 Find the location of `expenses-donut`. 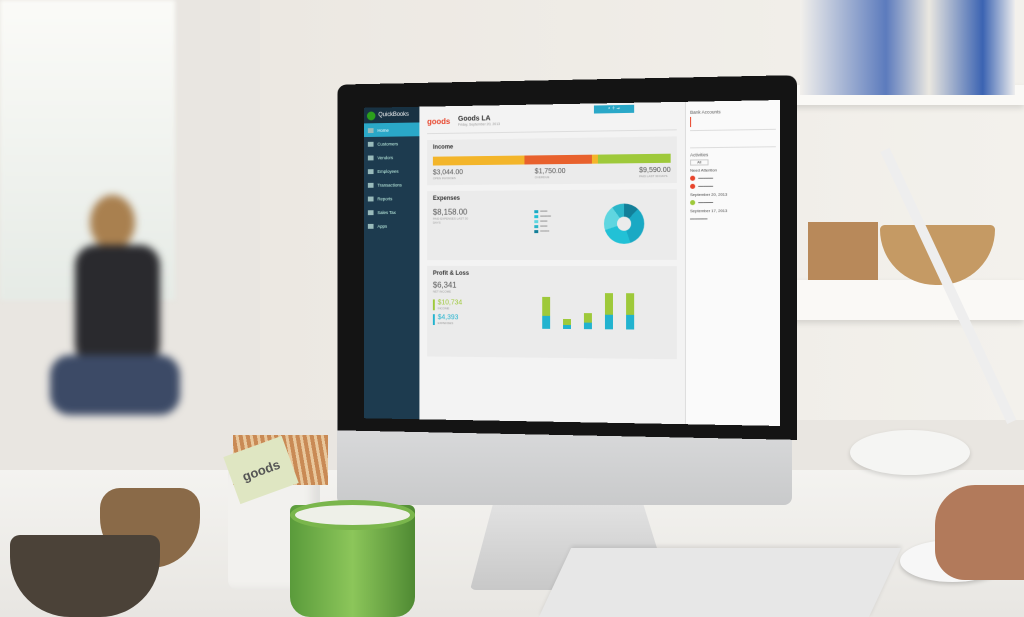

expenses-donut is located at coordinates (624, 223).